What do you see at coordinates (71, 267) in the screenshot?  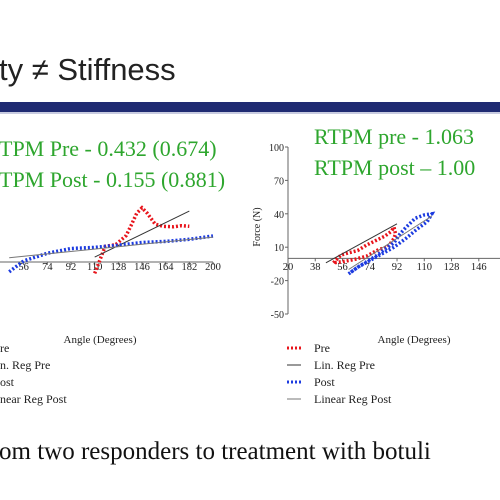 I see `chart1-x-tick-label: 92` at bounding box center [71, 267].